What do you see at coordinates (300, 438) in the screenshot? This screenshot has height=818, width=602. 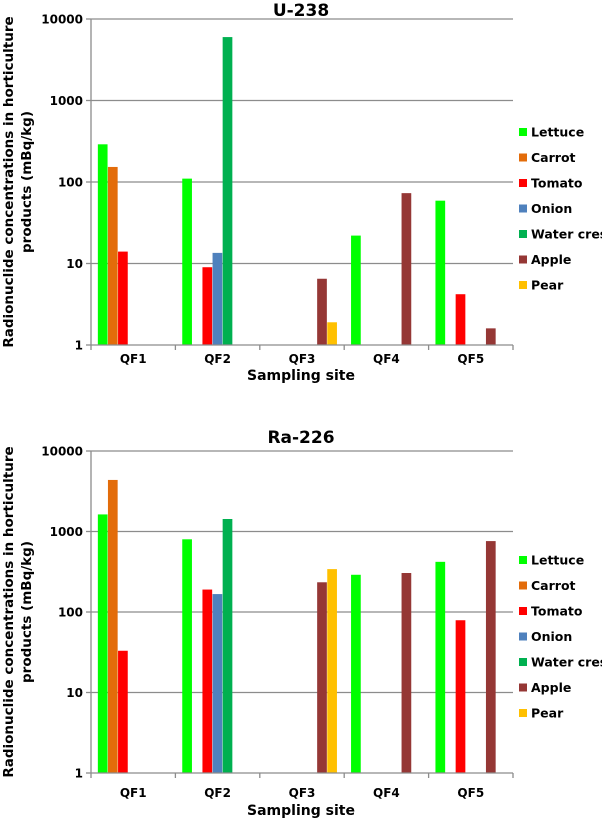 I see `chart-title: Ra-226` at bounding box center [300, 438].